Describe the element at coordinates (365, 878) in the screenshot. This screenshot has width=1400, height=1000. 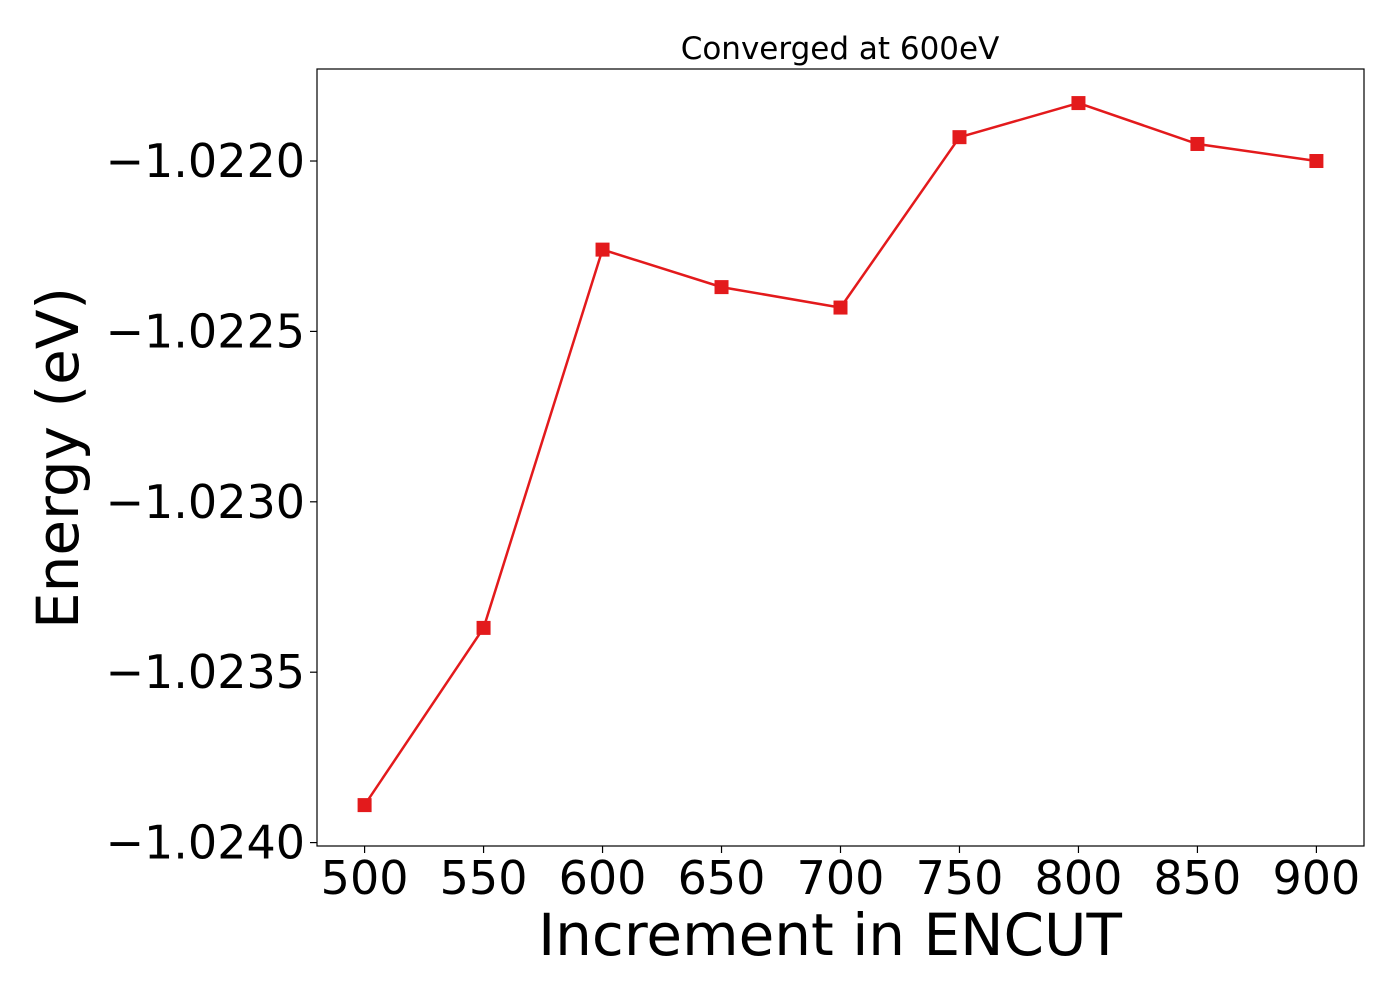
I see `x-tick-label: 500` at that location.